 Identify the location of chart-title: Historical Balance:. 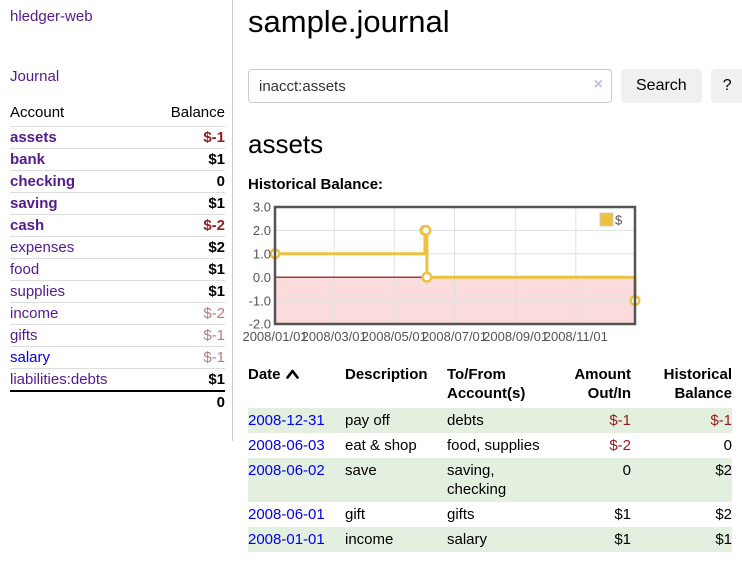
(316, 184).